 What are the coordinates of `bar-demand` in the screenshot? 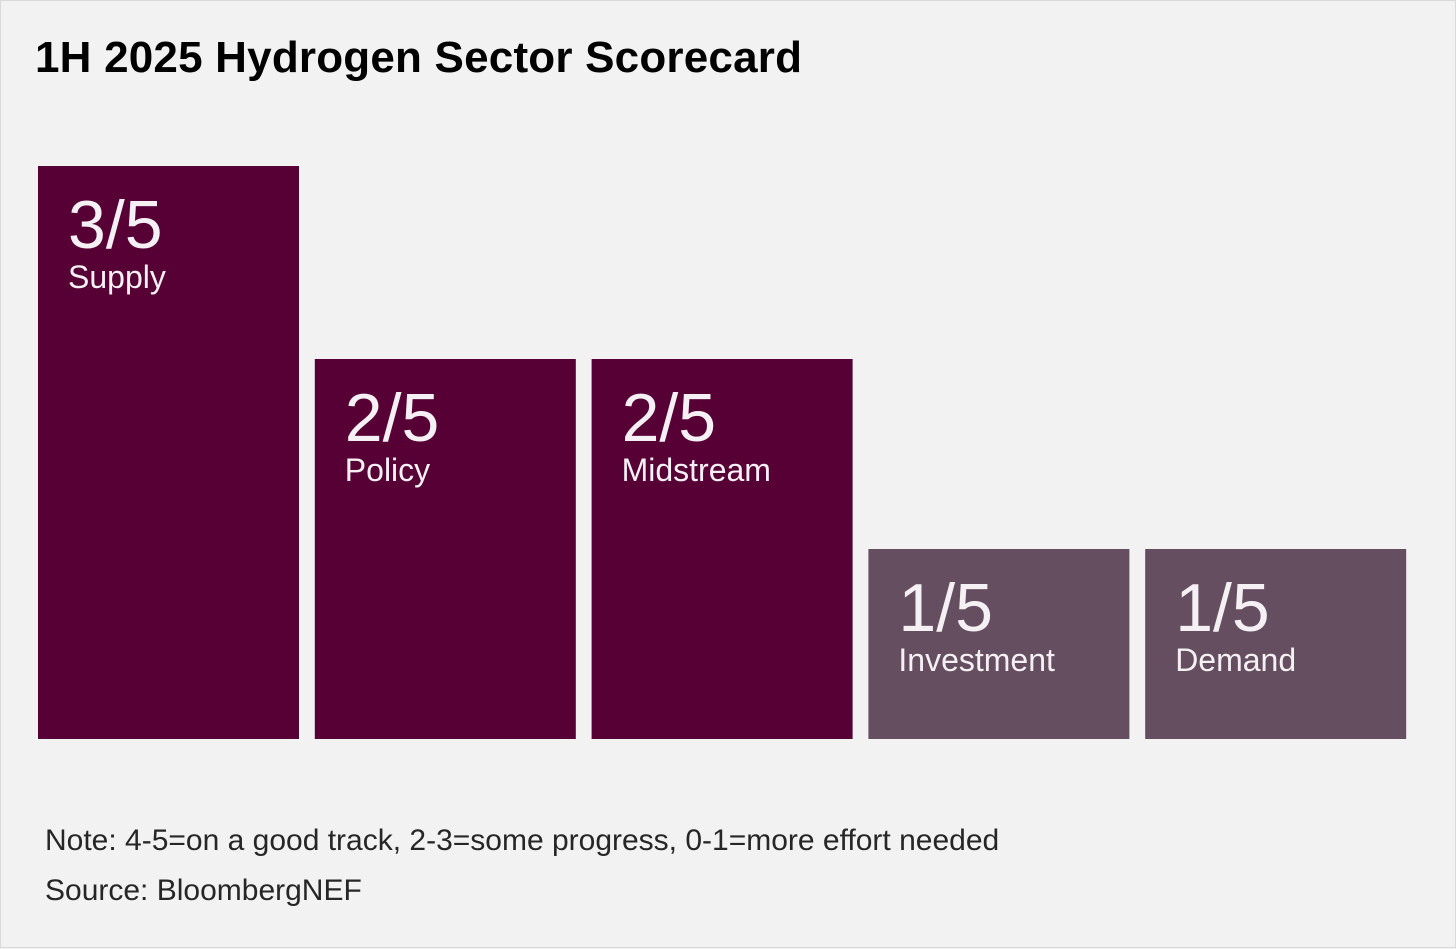 It's located at (1276, 644).